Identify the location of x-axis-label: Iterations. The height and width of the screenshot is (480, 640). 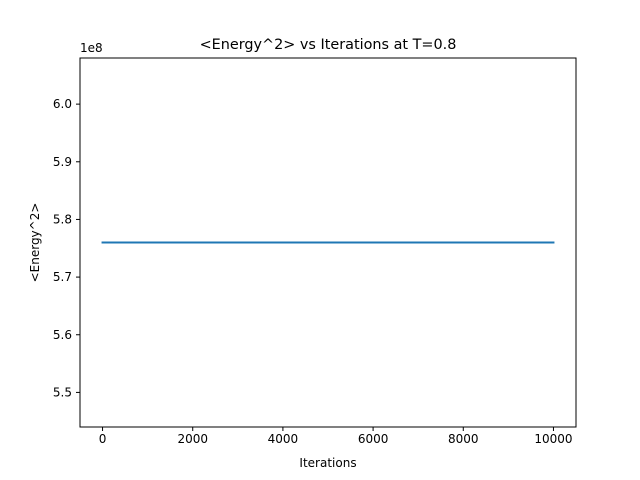
(327, 463).